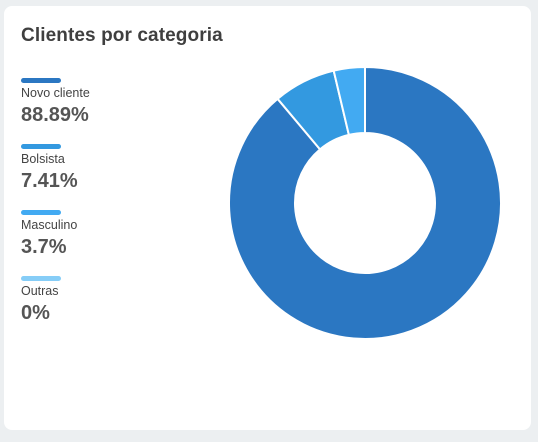  I want to click on legend-value: 3.7%, so click(44, 247).